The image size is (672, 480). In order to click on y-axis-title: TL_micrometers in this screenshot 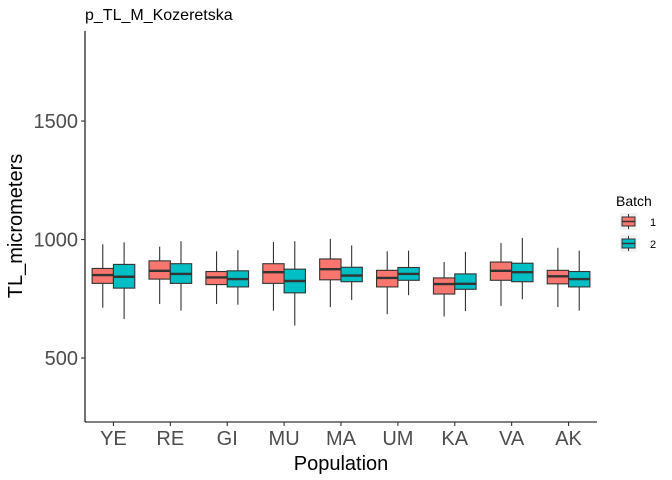, I will do `click(16, 226)`.